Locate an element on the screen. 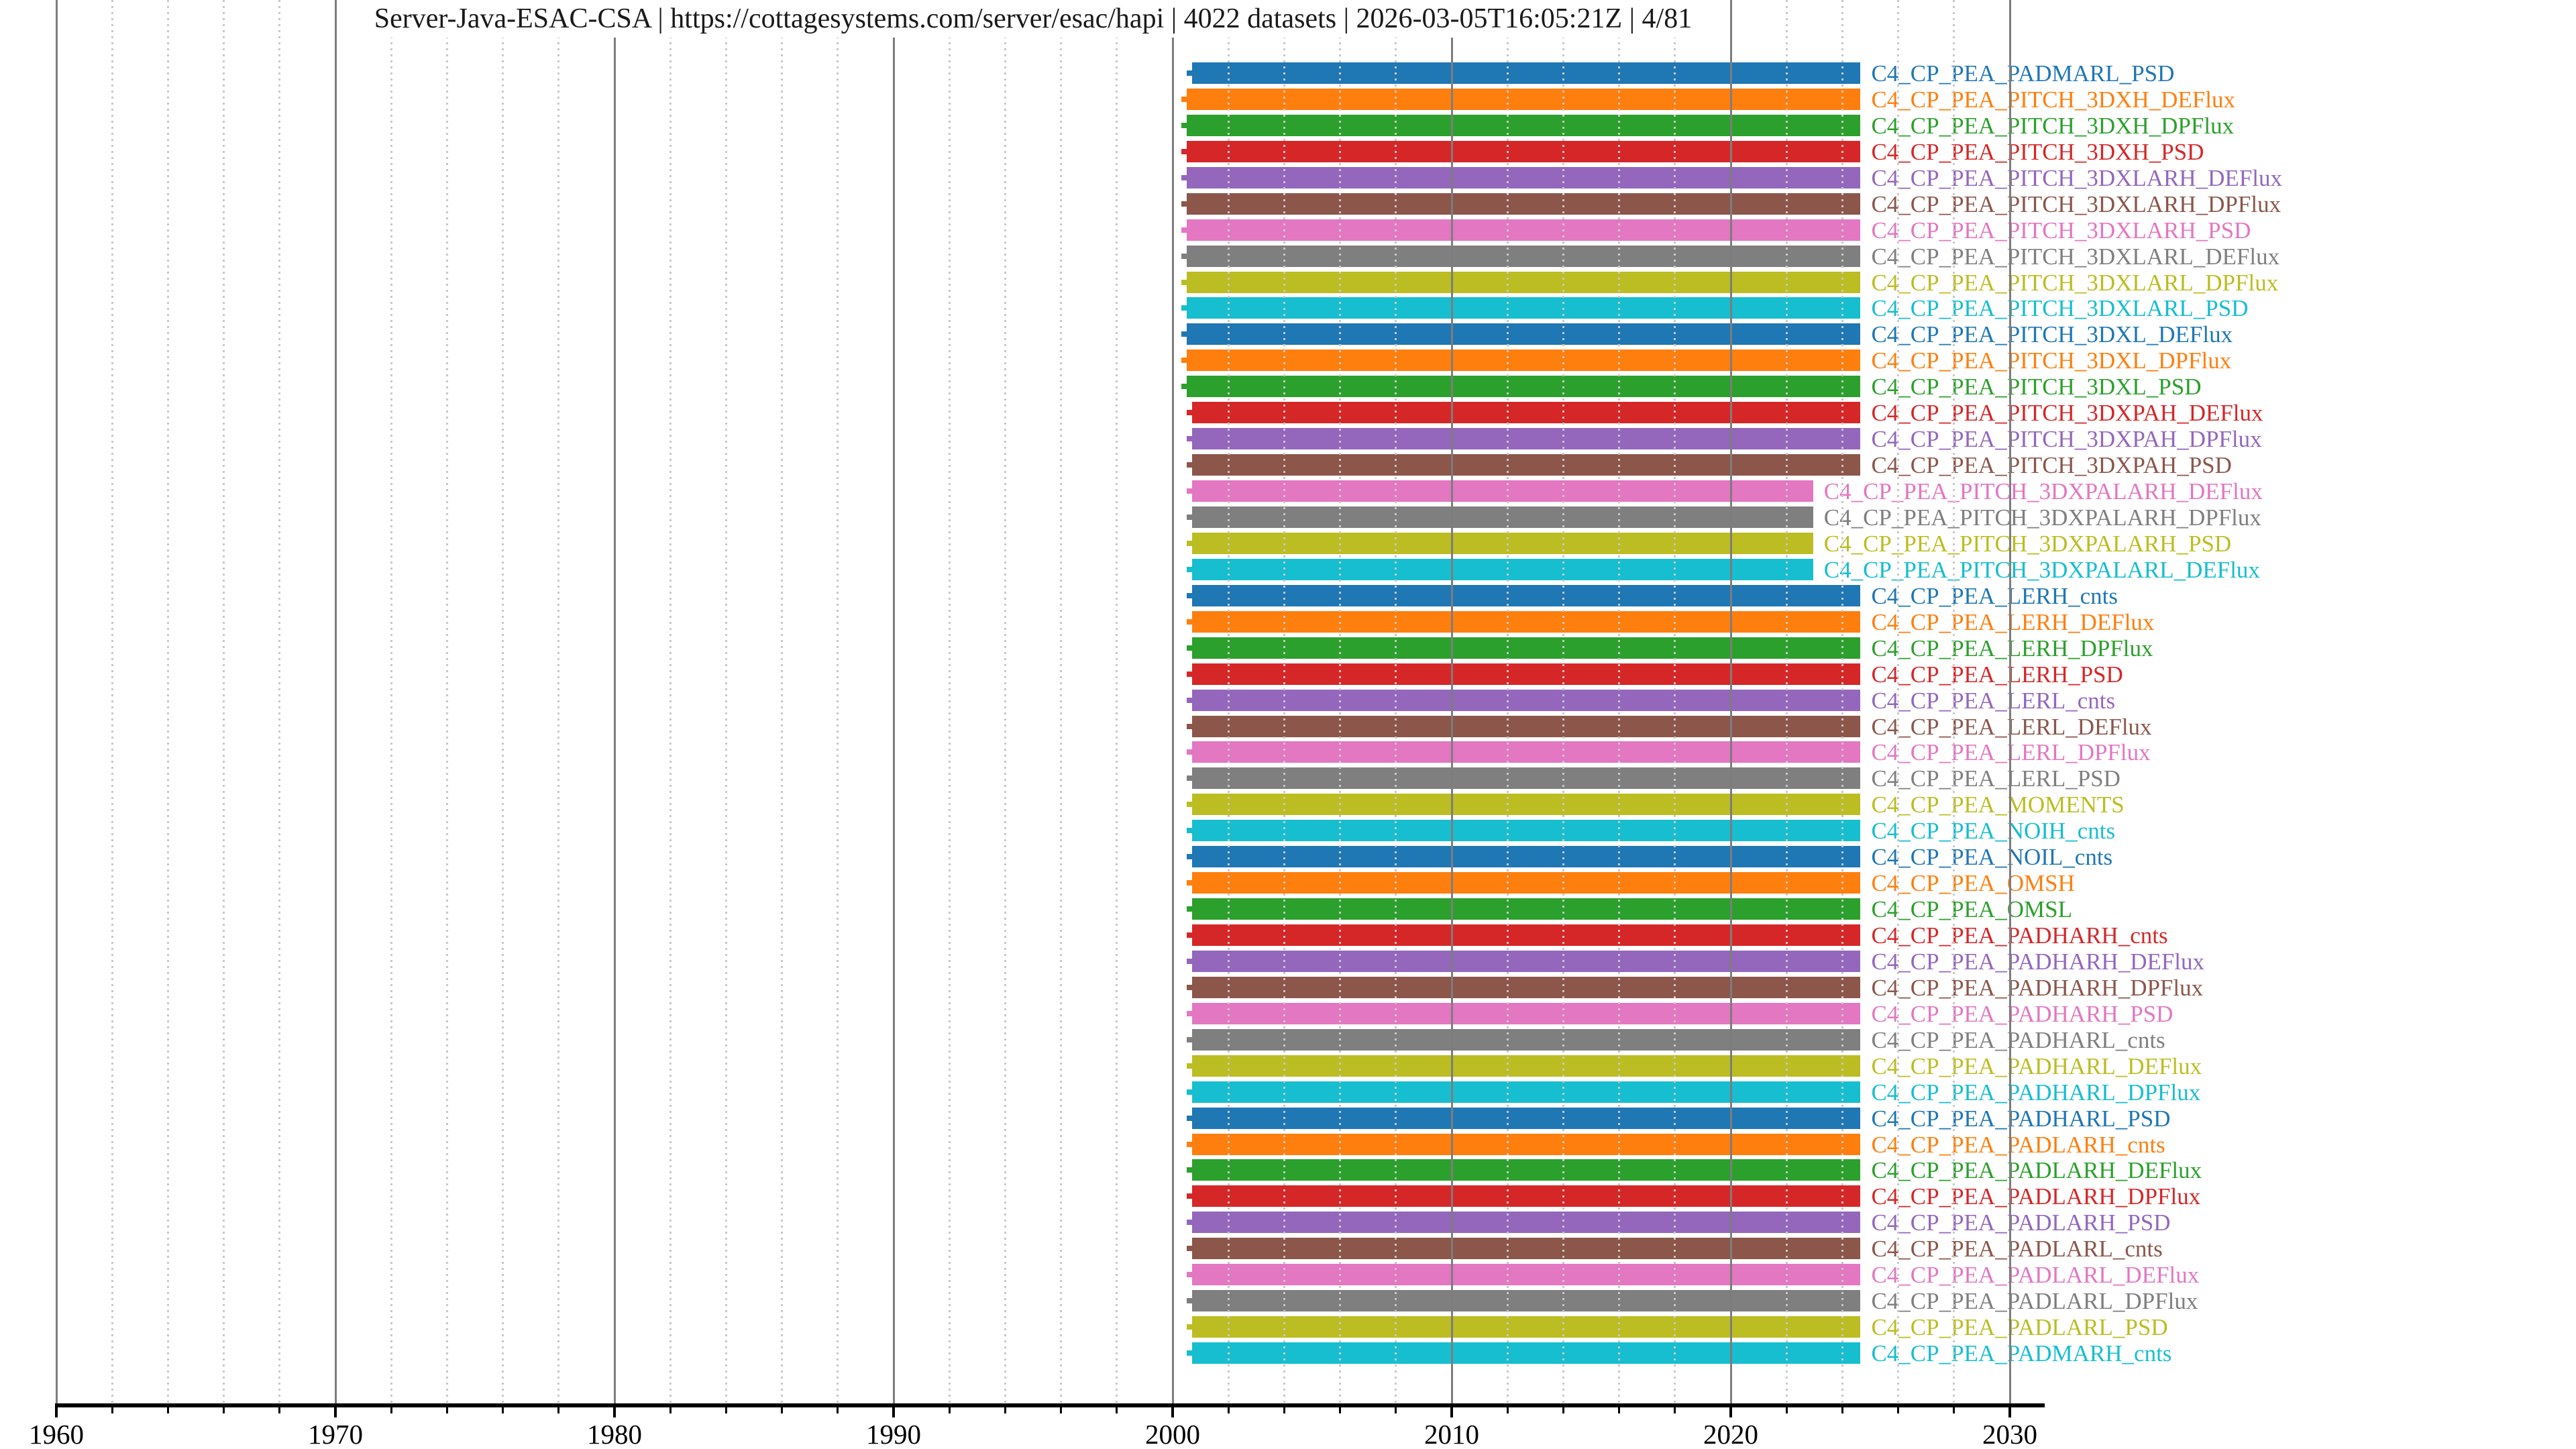  dataset-label: C4_CP_PEA_PITCH_3DXL_DPFlux is located at coordinates (2051, 360).